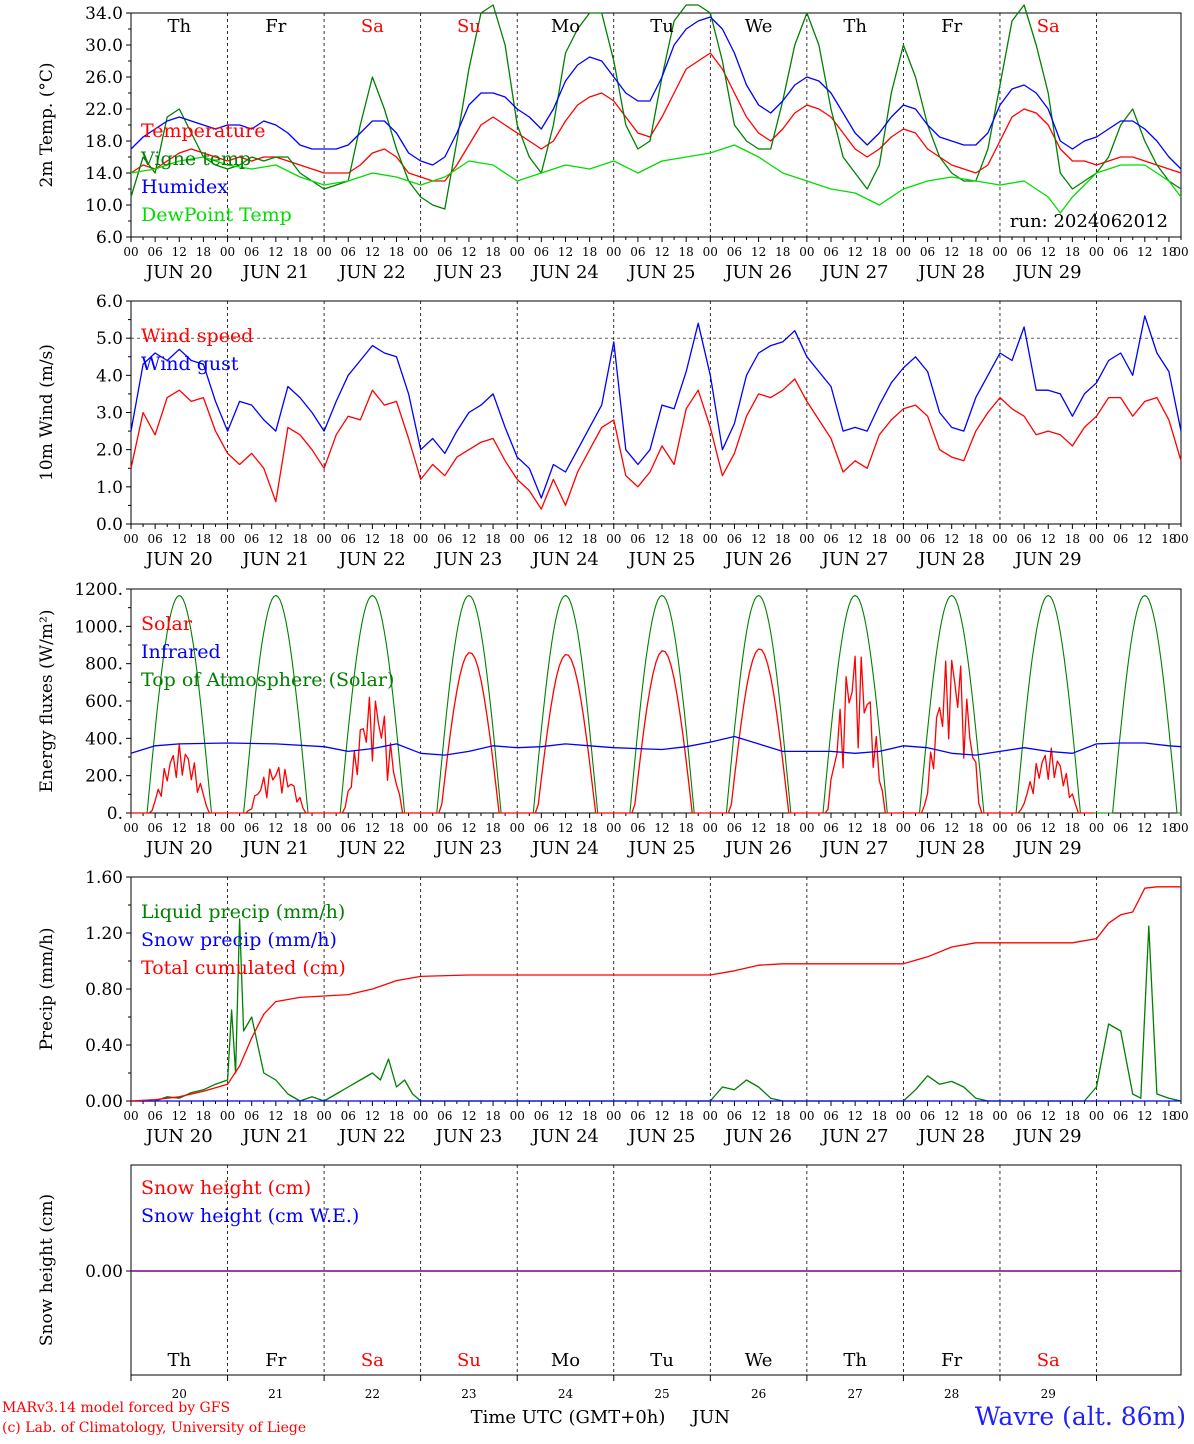 The height and width of the screenshot is (1444, 1194). I want to click on x-date-label: JUN 24, so click(564, 848).